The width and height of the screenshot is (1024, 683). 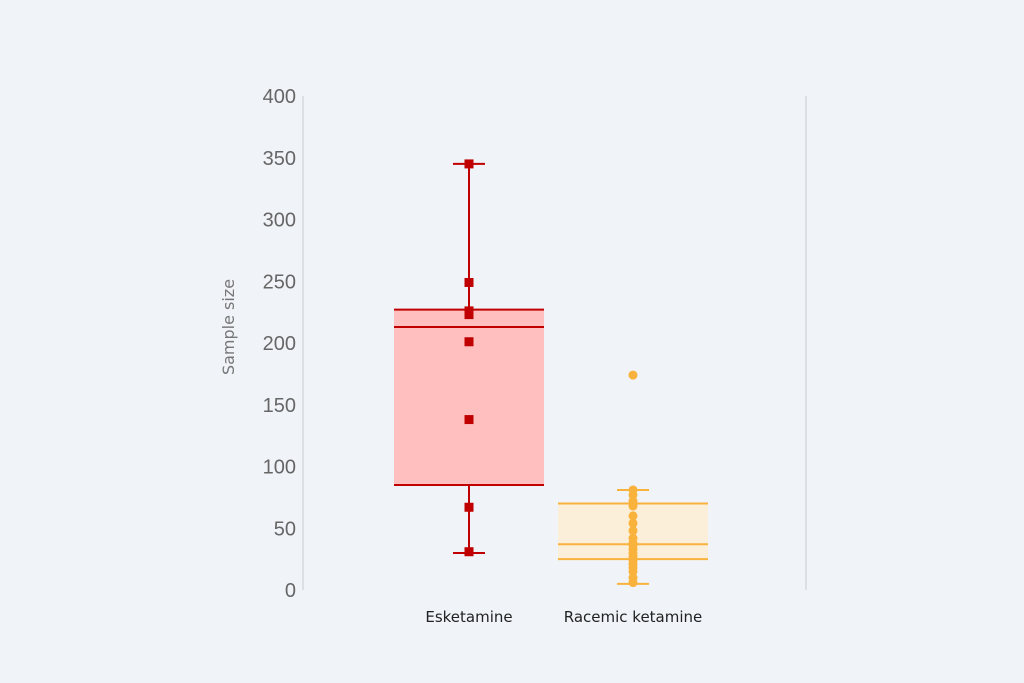 What do you see at coordinates (228, 327) in the screenshot?
I see `y-axis-title: Sample size` at bounding box center [228, 327].